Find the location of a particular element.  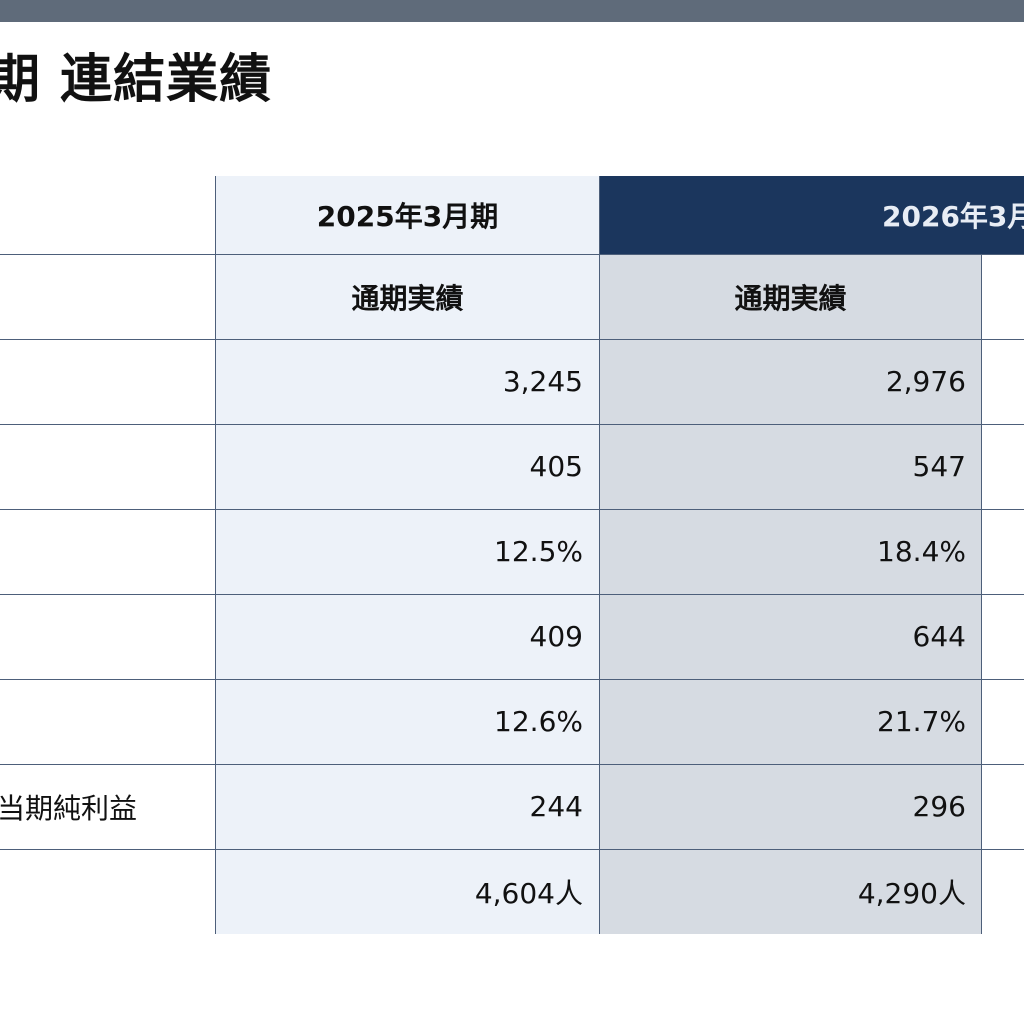

row-label-net-income: 当期純利益 is located at coordinates (69, 808).